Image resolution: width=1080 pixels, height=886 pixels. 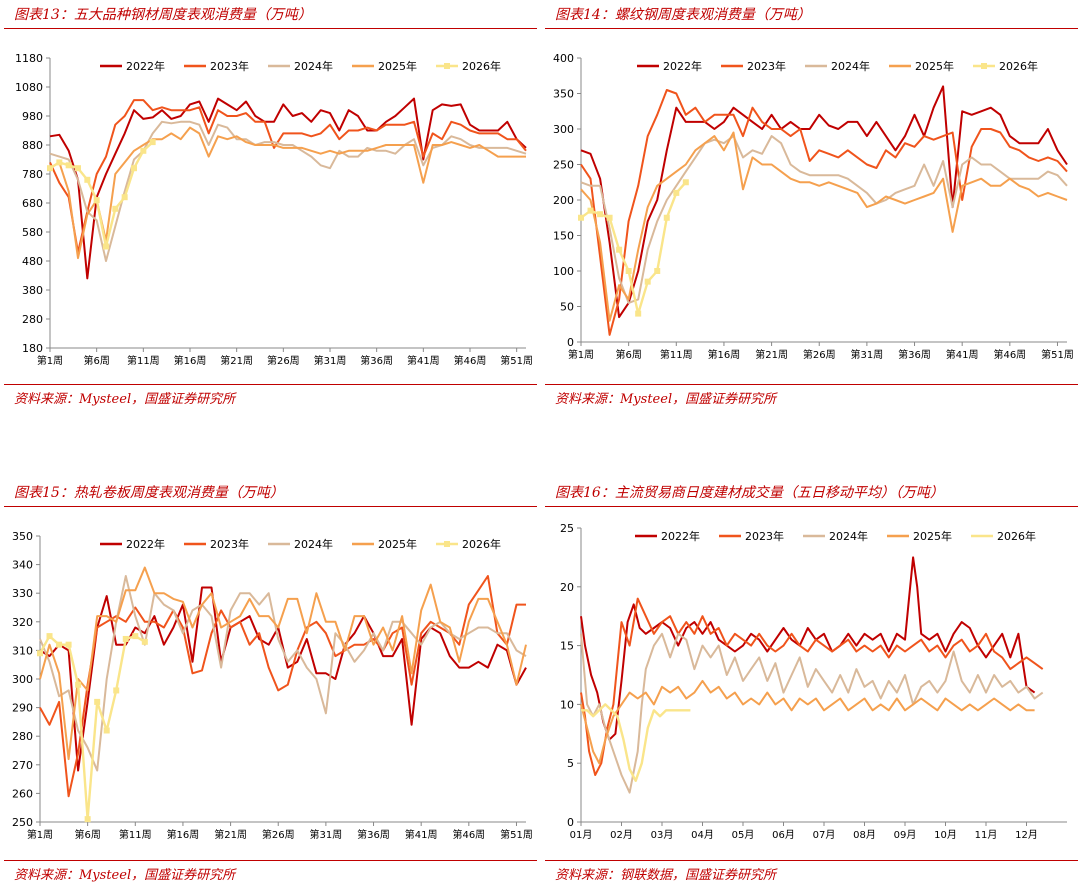 I want to click on x-tick-label: 第41周, so click(x=962, y=354).